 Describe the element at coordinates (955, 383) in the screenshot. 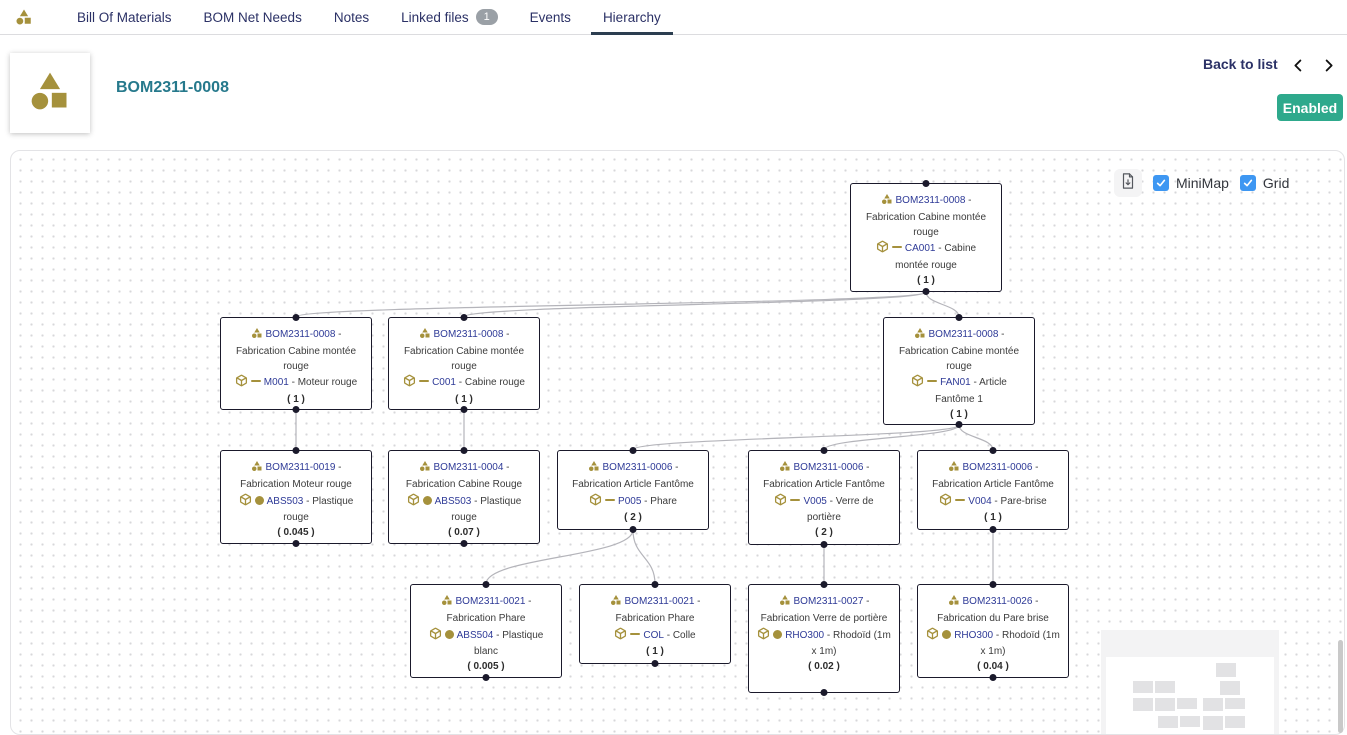

I see `article-code-link: FAN01` at that location.